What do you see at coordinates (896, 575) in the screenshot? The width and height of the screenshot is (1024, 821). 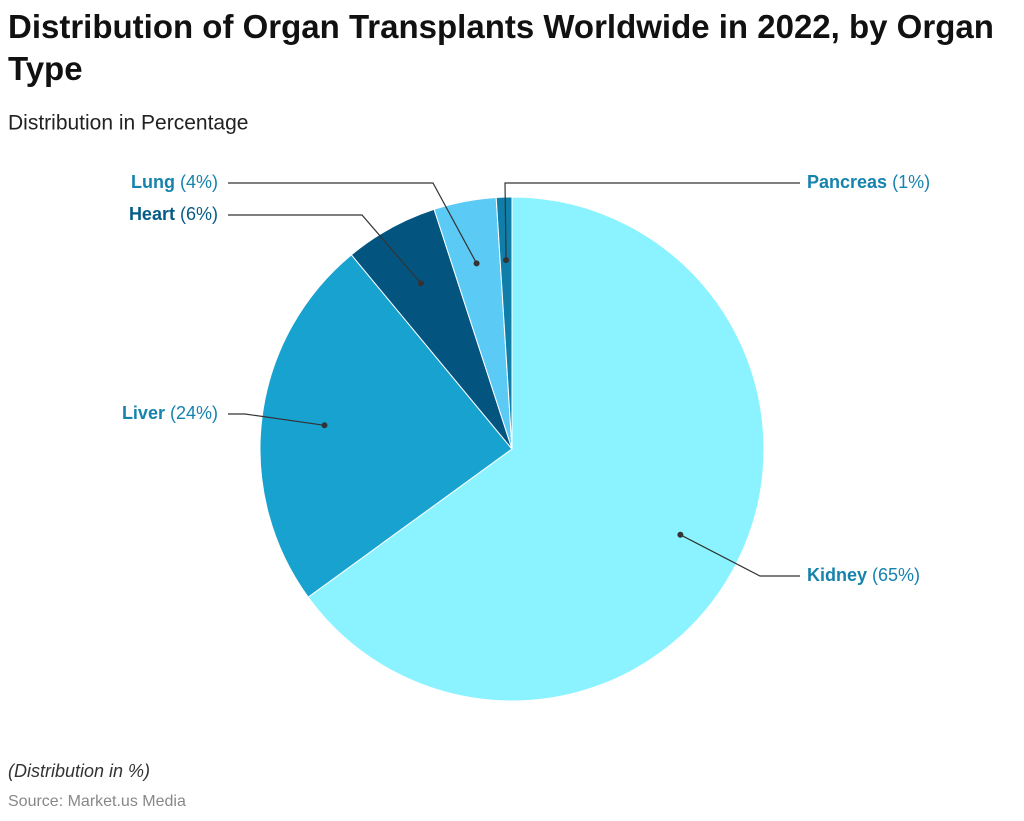 I see `slice-label-value: (65%)` at bounding box center [896, 575].